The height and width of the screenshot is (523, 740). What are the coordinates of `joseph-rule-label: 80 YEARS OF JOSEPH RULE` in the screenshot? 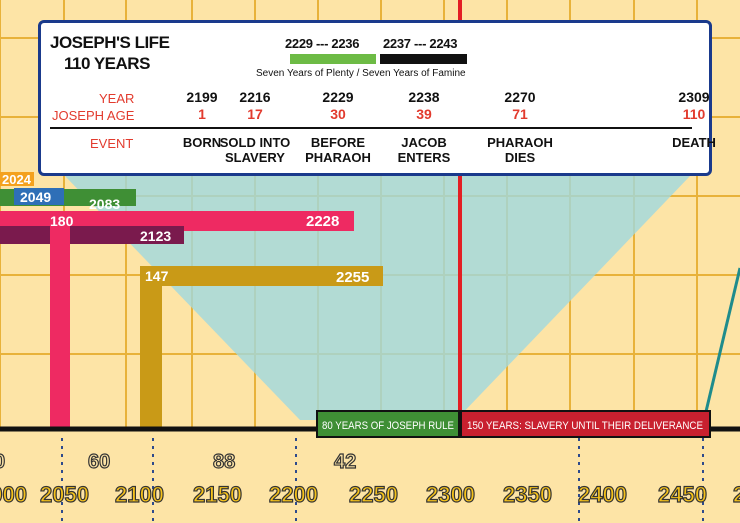 It's located at (388, 426).